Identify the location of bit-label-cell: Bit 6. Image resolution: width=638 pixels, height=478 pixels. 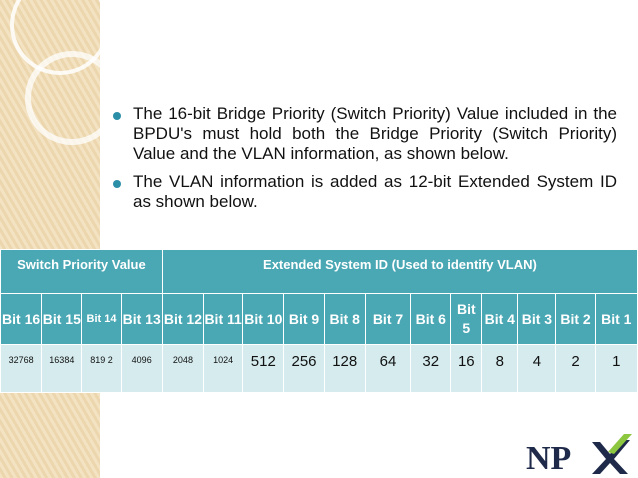
(431, 319).